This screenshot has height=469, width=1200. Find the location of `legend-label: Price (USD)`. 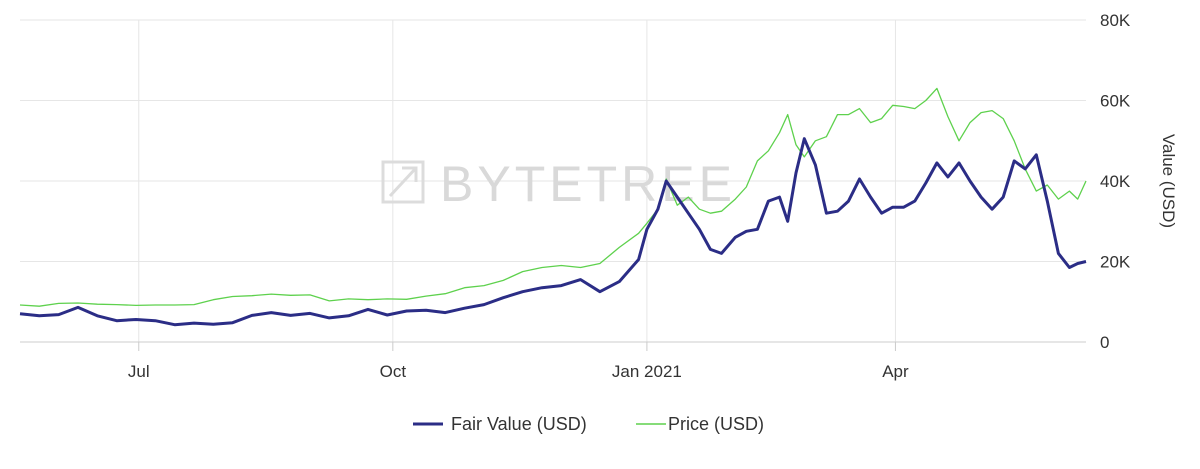

legend-label: Price (USD) is located at coordinates (716, 424).